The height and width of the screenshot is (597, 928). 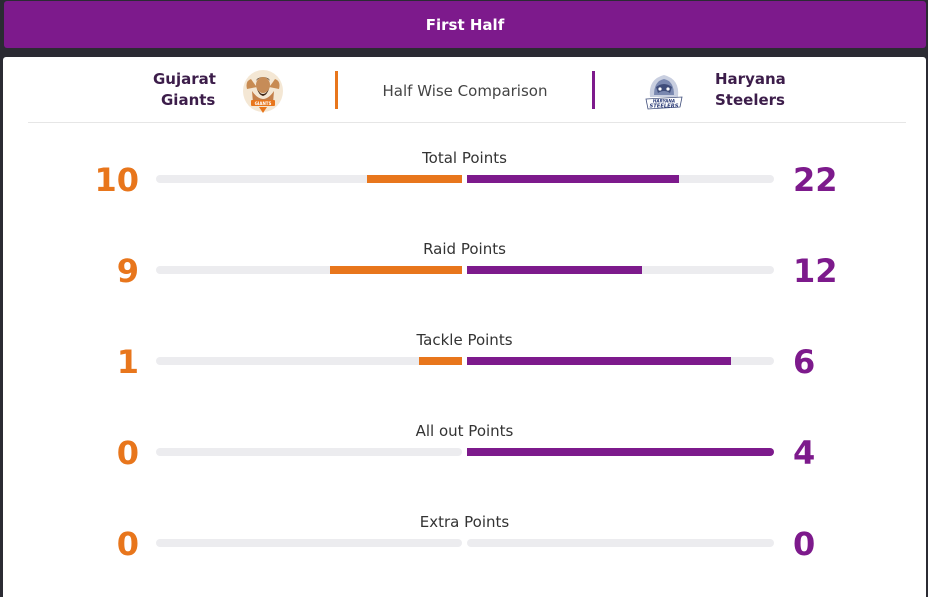 I want to click on left-team-score: 9, so click(x=127, y=271).